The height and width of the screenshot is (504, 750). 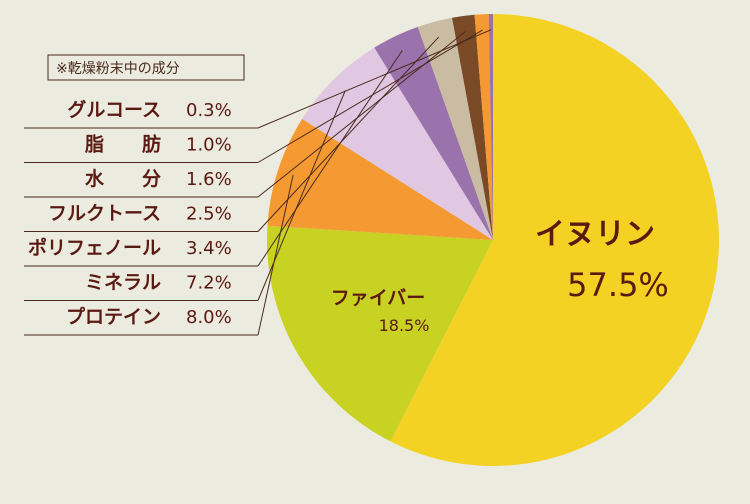 I want to click on inner-label-name-2: ファイバー, so click(x=378, y=298).